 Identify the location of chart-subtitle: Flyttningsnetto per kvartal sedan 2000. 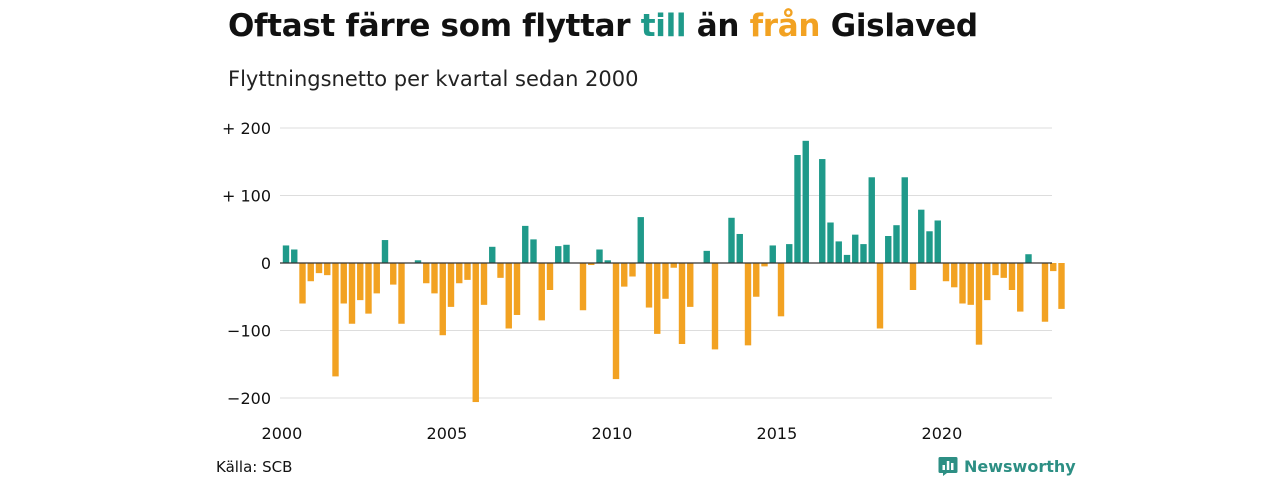
(433, 79).